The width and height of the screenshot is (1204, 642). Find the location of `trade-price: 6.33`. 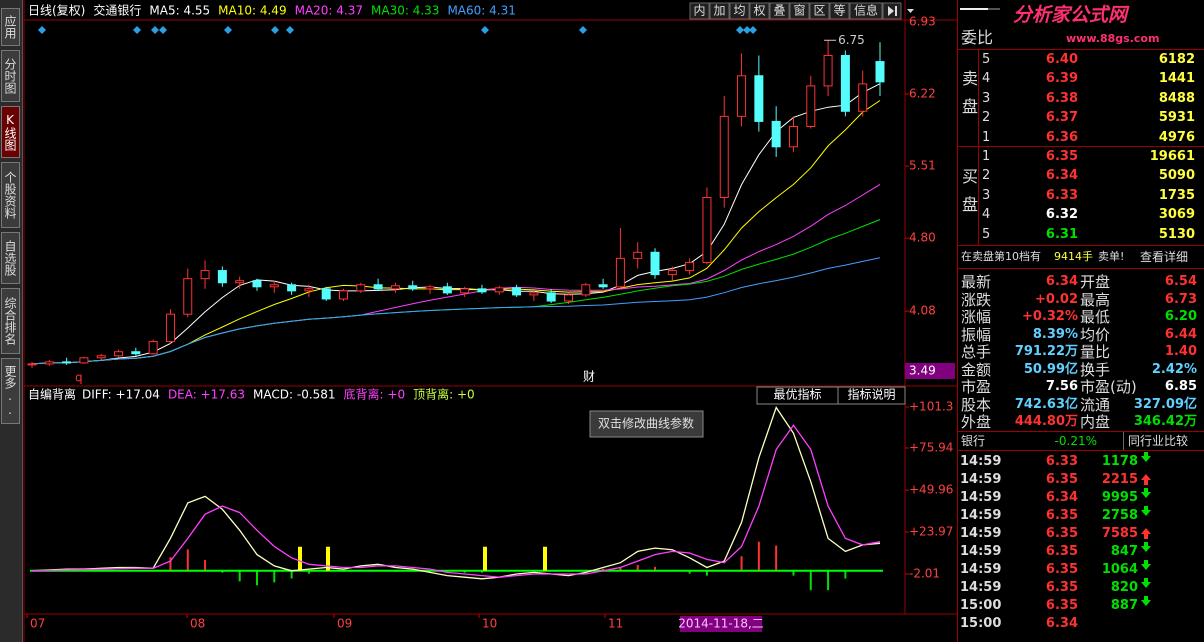

trade-price: 6.33 is located at coordinates (1061, 461).